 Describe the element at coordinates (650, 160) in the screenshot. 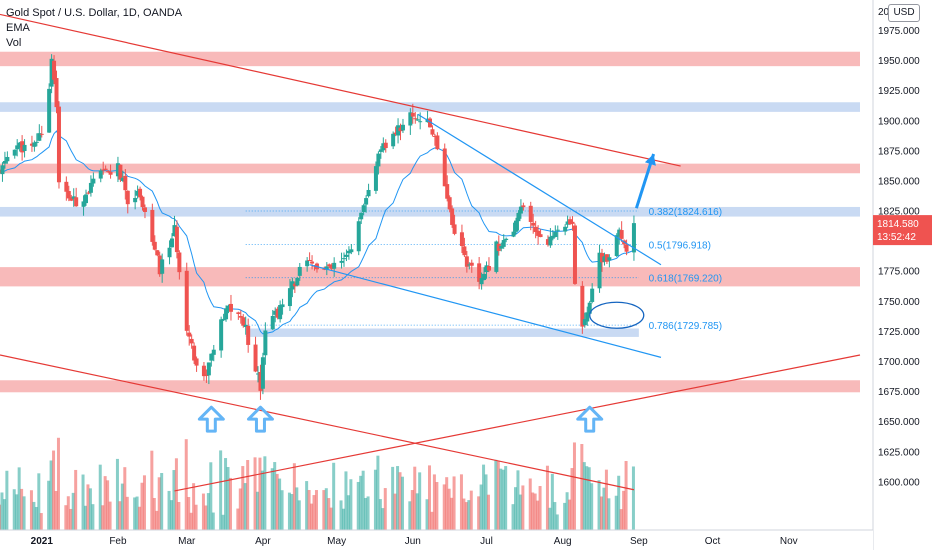

I see `projection-arrow-icon` at that location.